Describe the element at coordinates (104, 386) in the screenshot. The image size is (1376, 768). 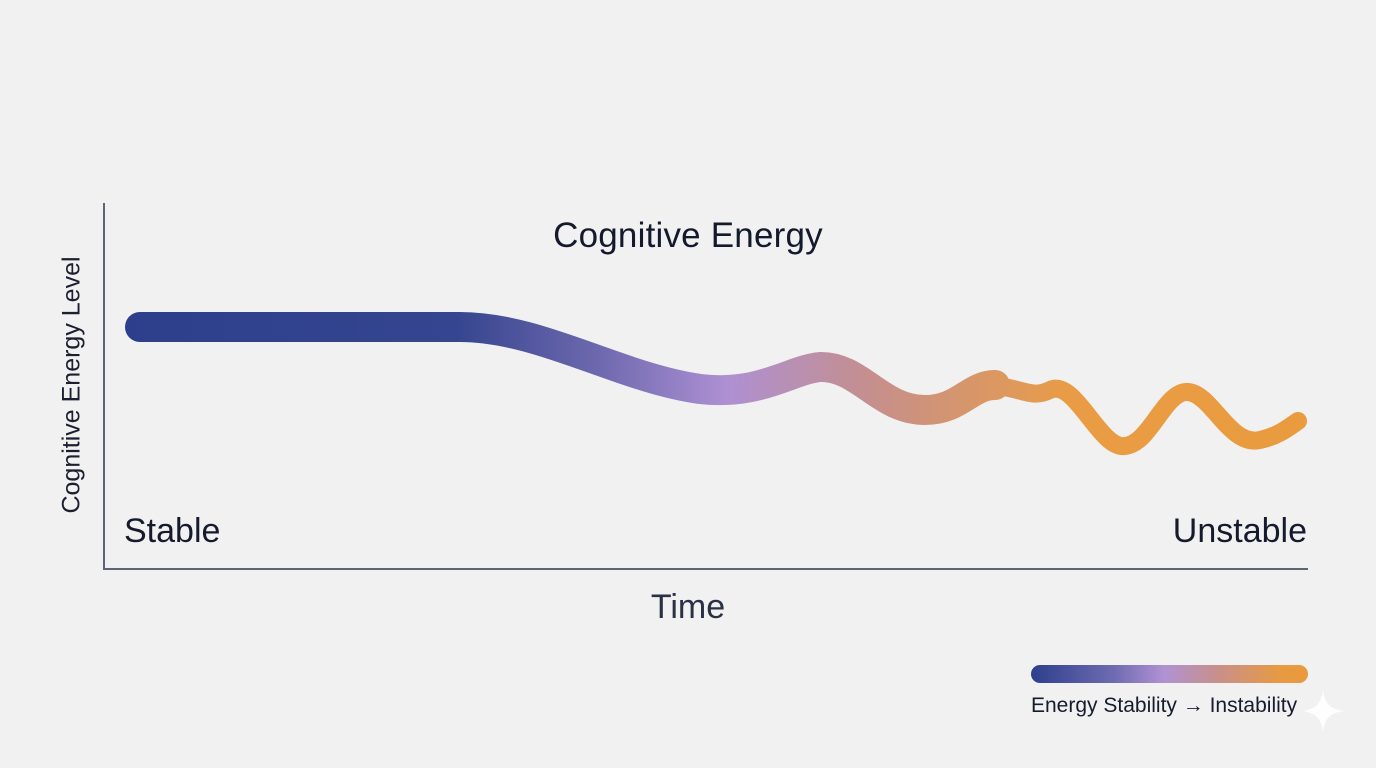
I see `y-axis-line` at that location.